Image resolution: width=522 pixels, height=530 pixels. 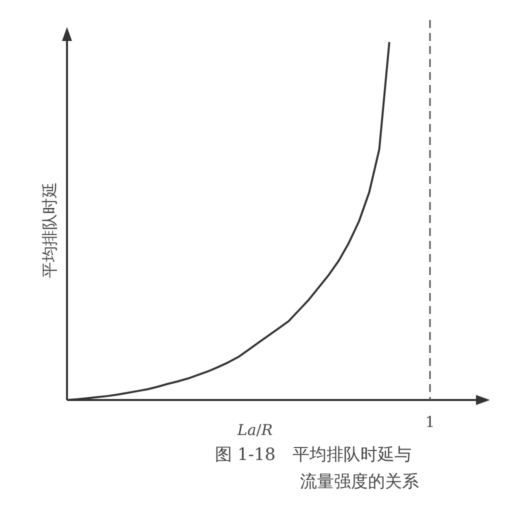 I want to click on x-axis-title: La/R, so click(x=254, y=430).